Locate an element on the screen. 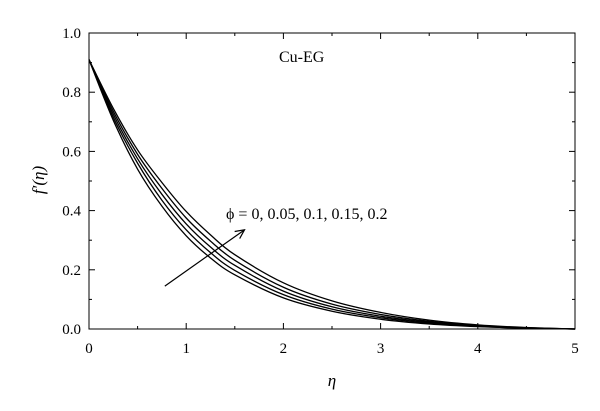 The image size is (600, 411). y-tick-label: 0.0 is located at coordinates (71, 330).